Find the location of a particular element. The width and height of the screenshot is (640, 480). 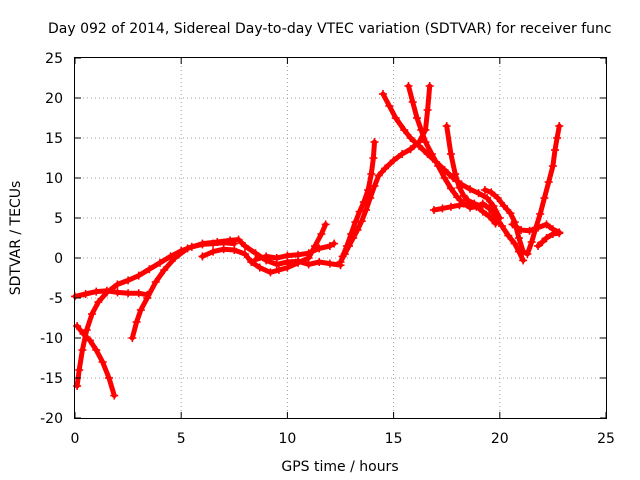

series-trace-f is located at coordinates (295, 251).